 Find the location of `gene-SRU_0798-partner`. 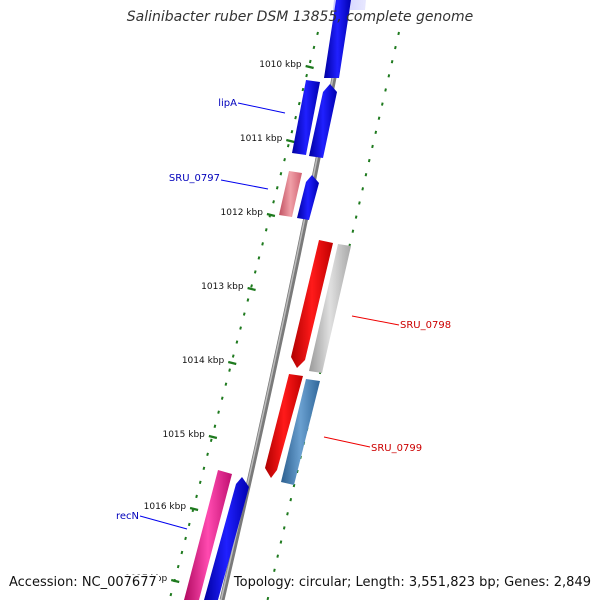

gene-SRU_0798-partner is located at coordinates (330, 308).